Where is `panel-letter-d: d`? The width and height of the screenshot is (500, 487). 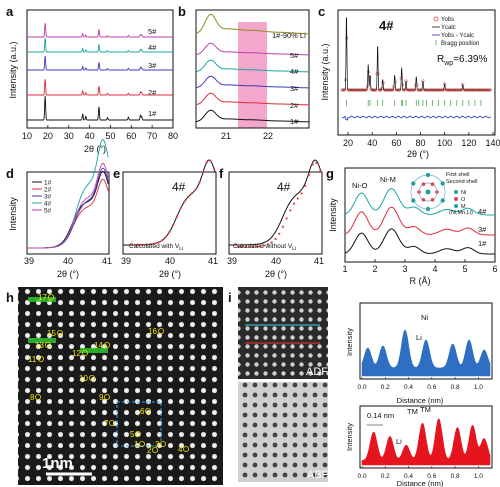 panel-letter-d: d is located at coordinates (10, 173).